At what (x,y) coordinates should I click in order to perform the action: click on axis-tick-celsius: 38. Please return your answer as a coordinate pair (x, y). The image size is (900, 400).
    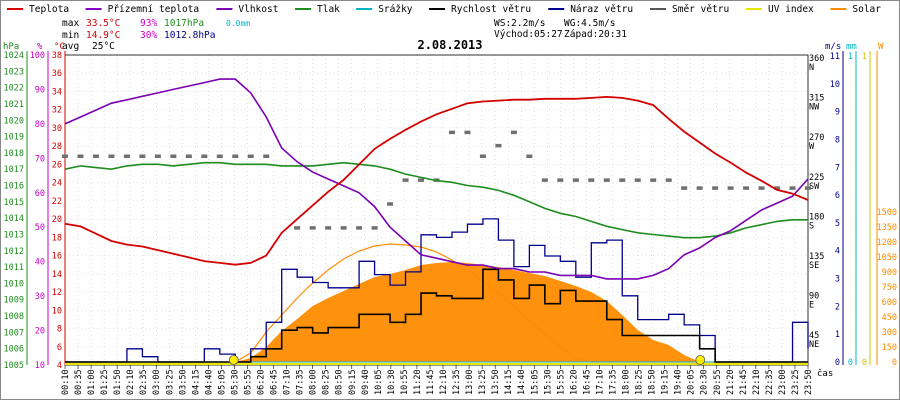
    Looking at the image, I should click on (57, 56).